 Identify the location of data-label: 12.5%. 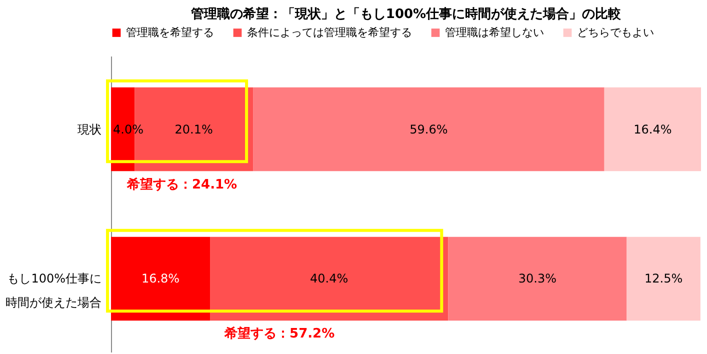
(663, 279).